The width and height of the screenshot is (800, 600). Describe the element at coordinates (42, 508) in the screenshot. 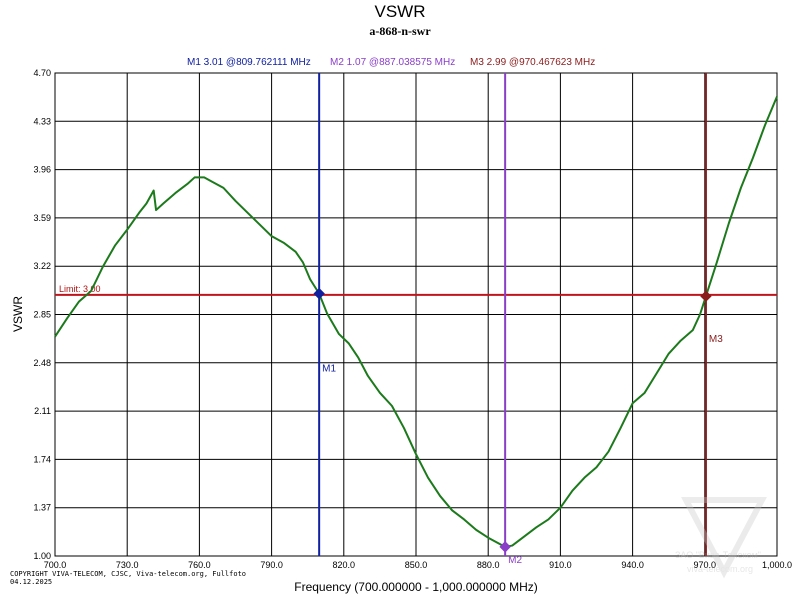

I see `y-tick-label: 1.37` at that location.